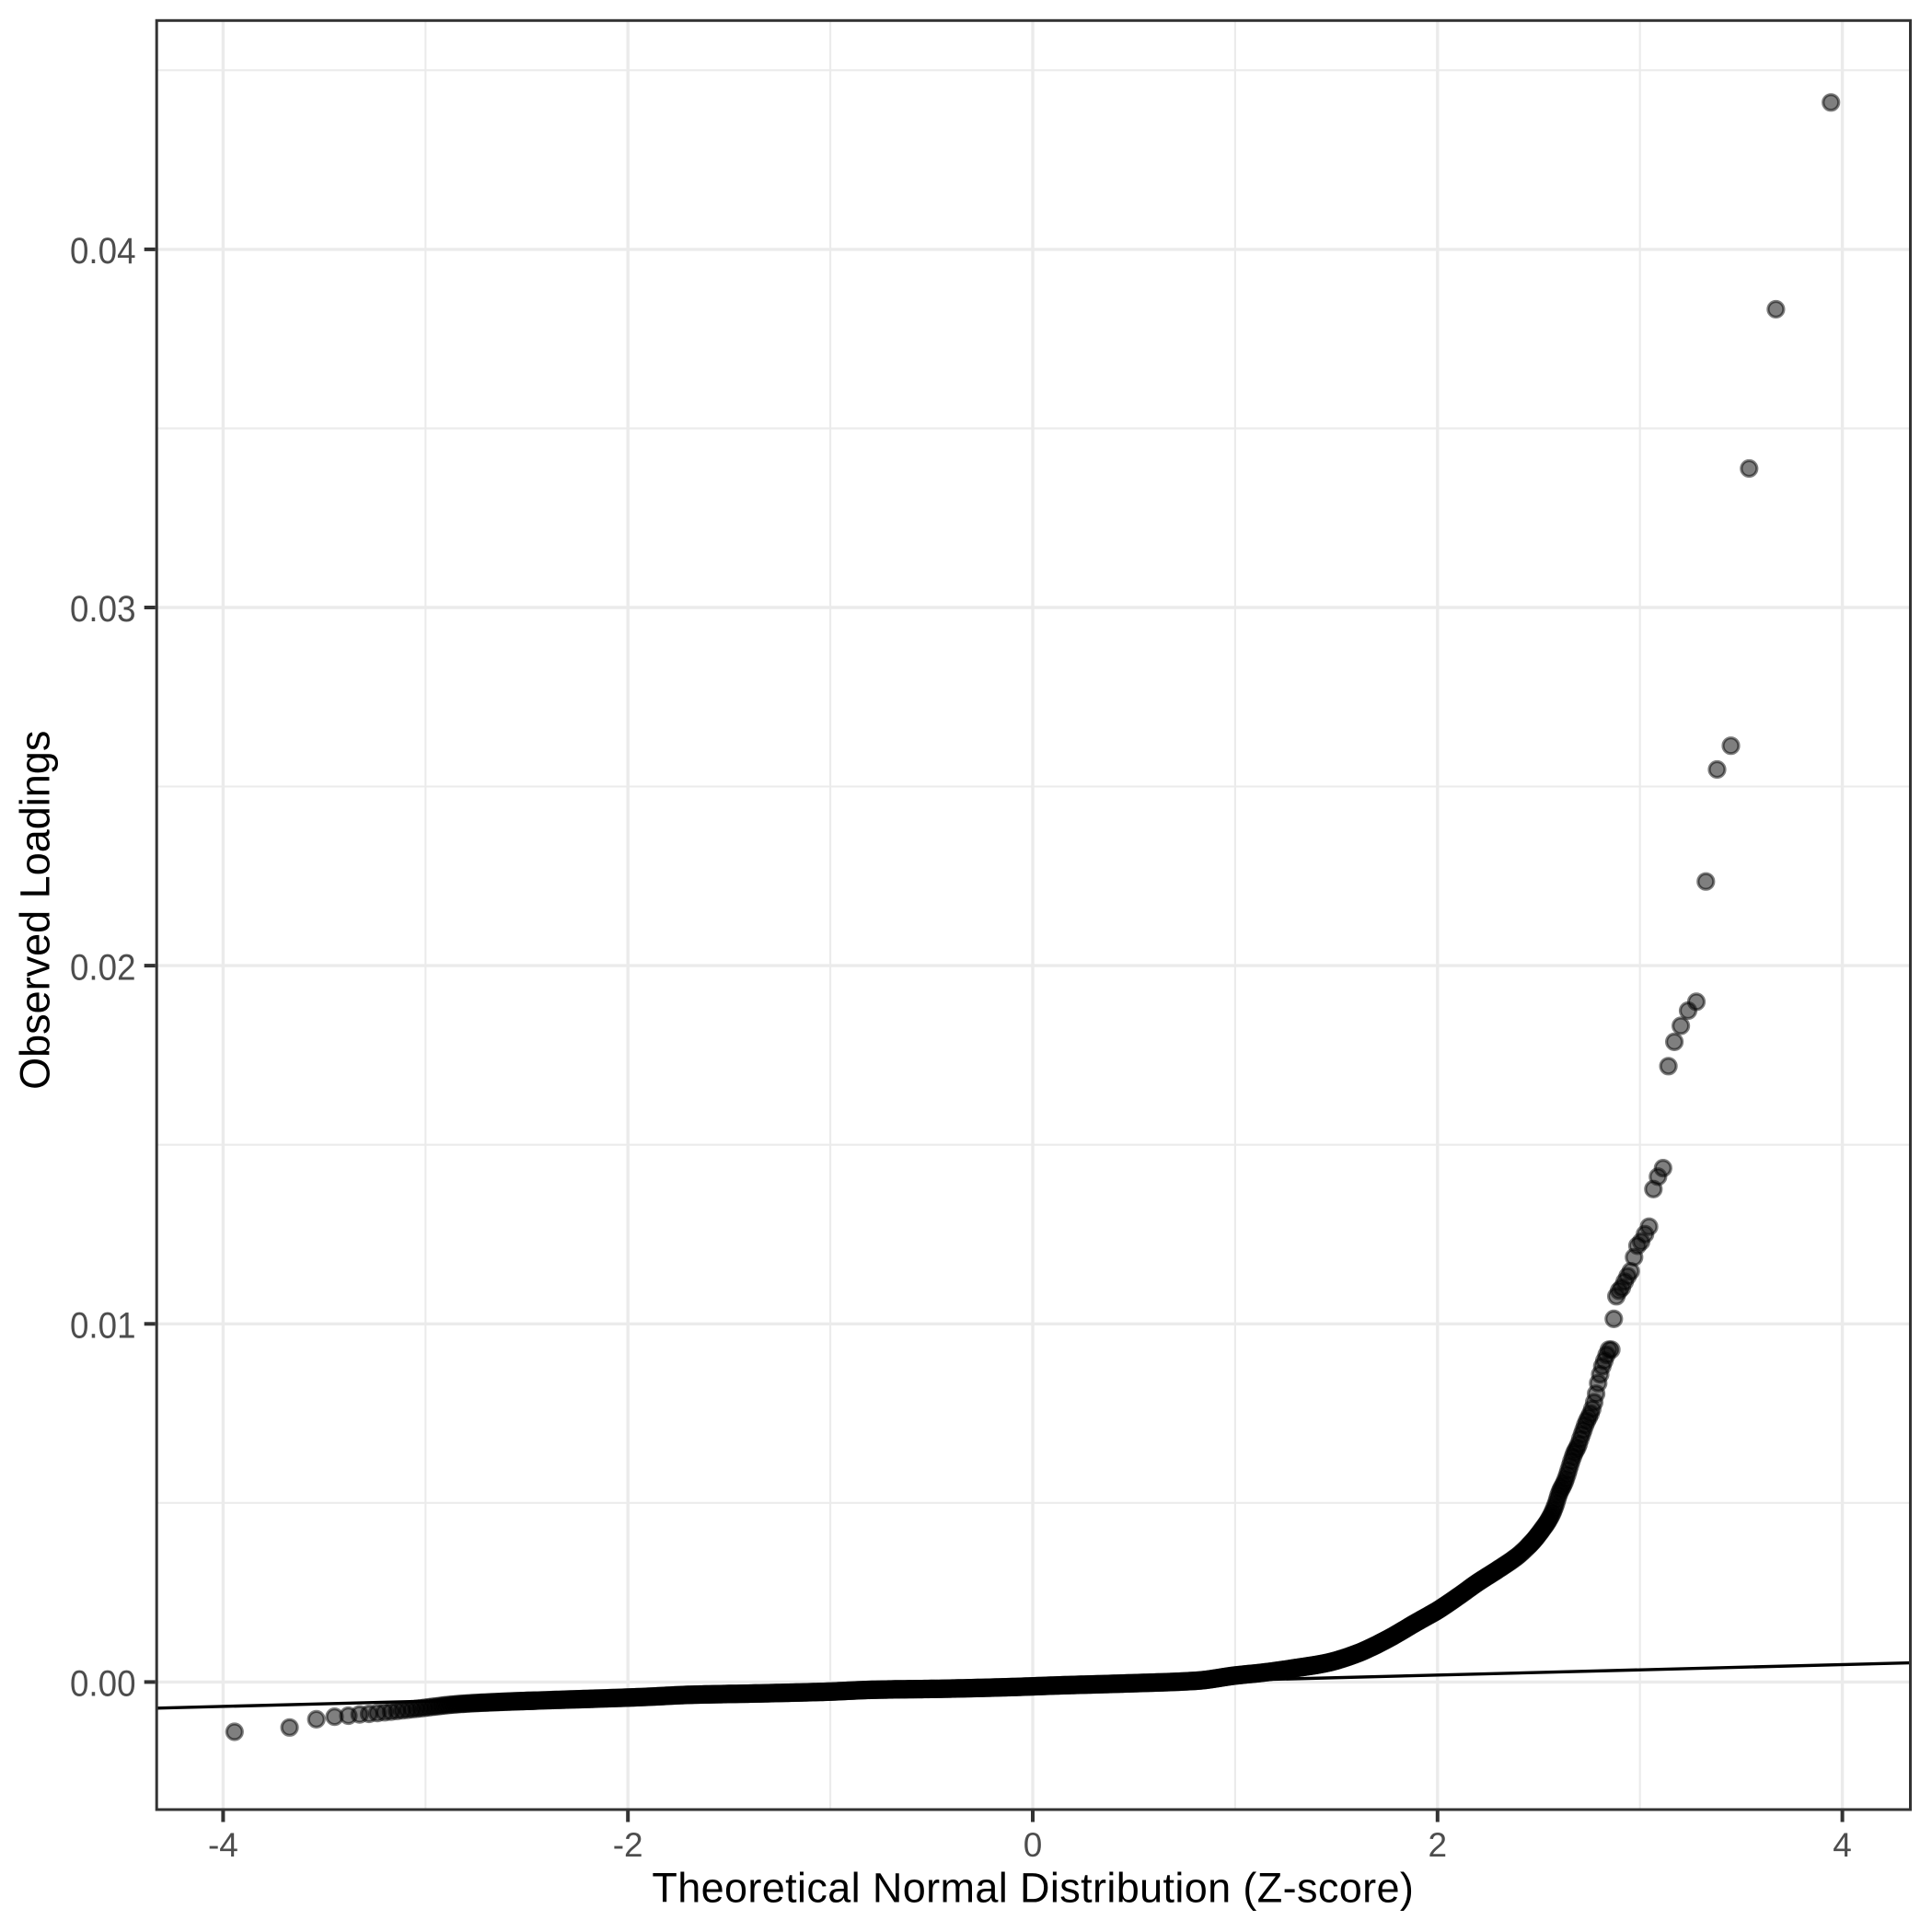  I want to click on svg-text: 0.04, so click(103, 251).